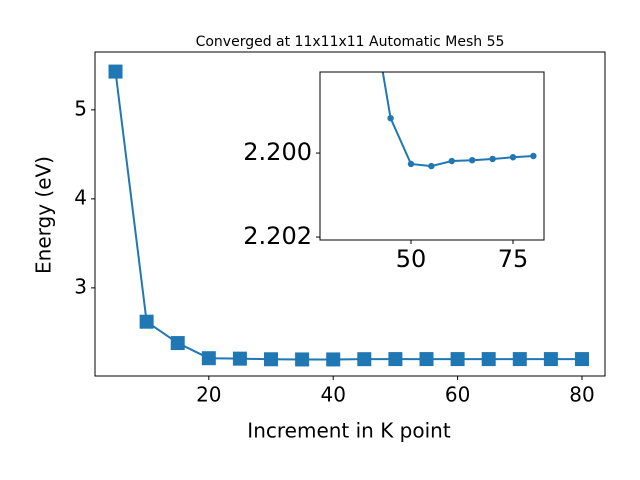 This screenshot has width=640, height=480. Describe the element at coordinates (277, 152) in the screenshot. I see `y-tick-label: 2.200` at that location.